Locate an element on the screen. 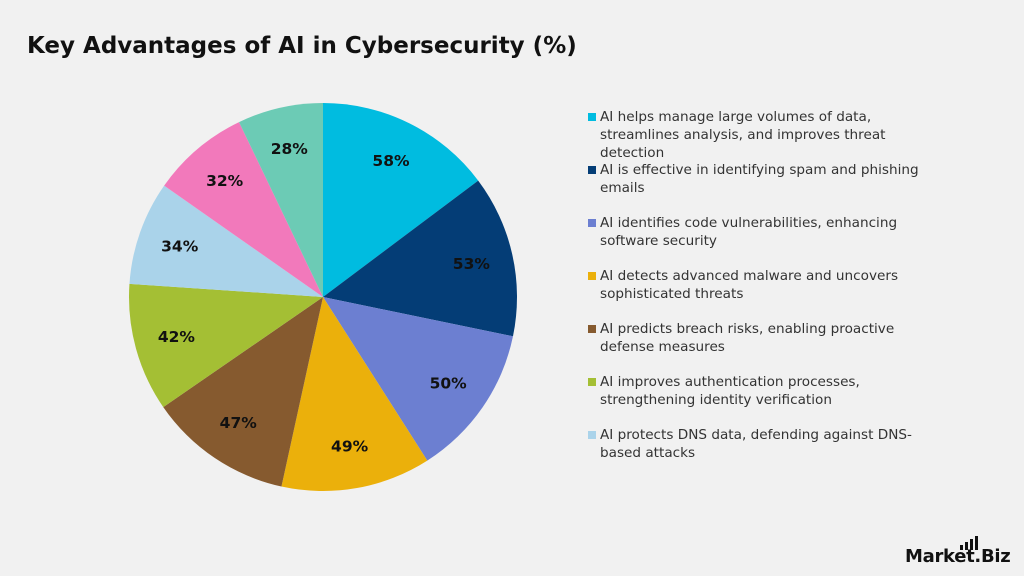 The image size is (1024, 576). slice-data-label: 50% is located at coordinates (449, 383).